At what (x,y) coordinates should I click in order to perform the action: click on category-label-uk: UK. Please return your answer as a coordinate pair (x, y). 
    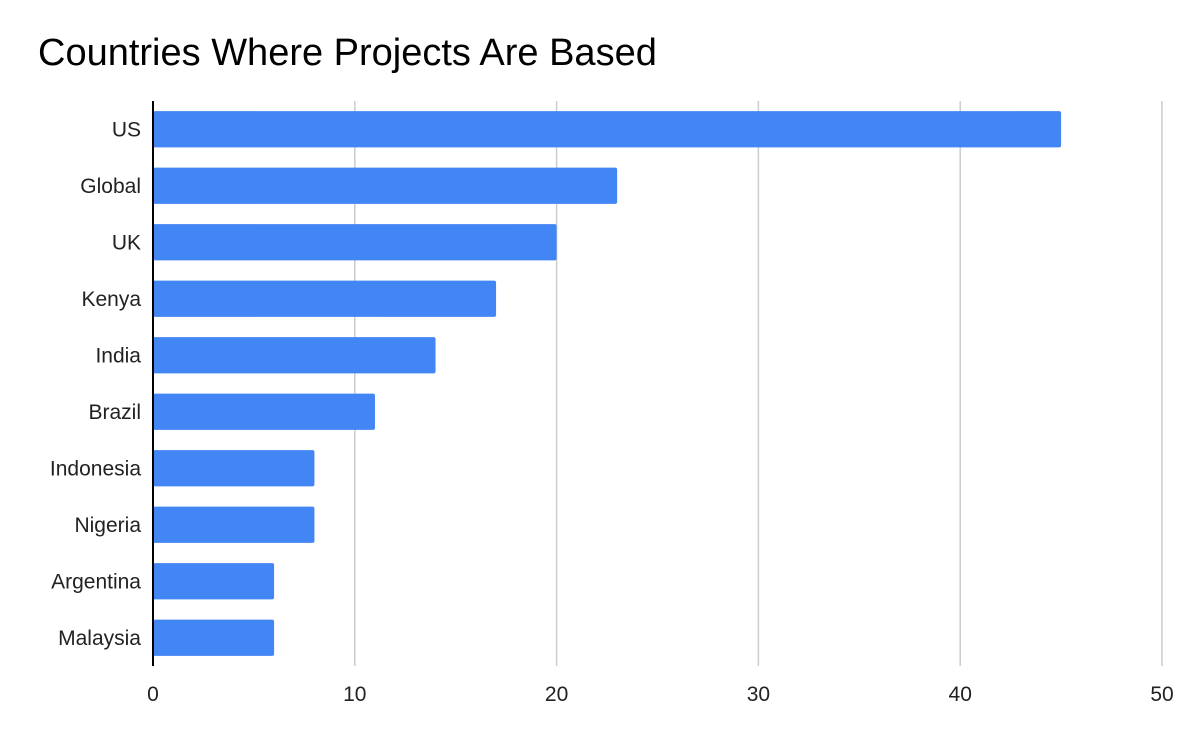
    Looking at the image, I should click on (126, 242).